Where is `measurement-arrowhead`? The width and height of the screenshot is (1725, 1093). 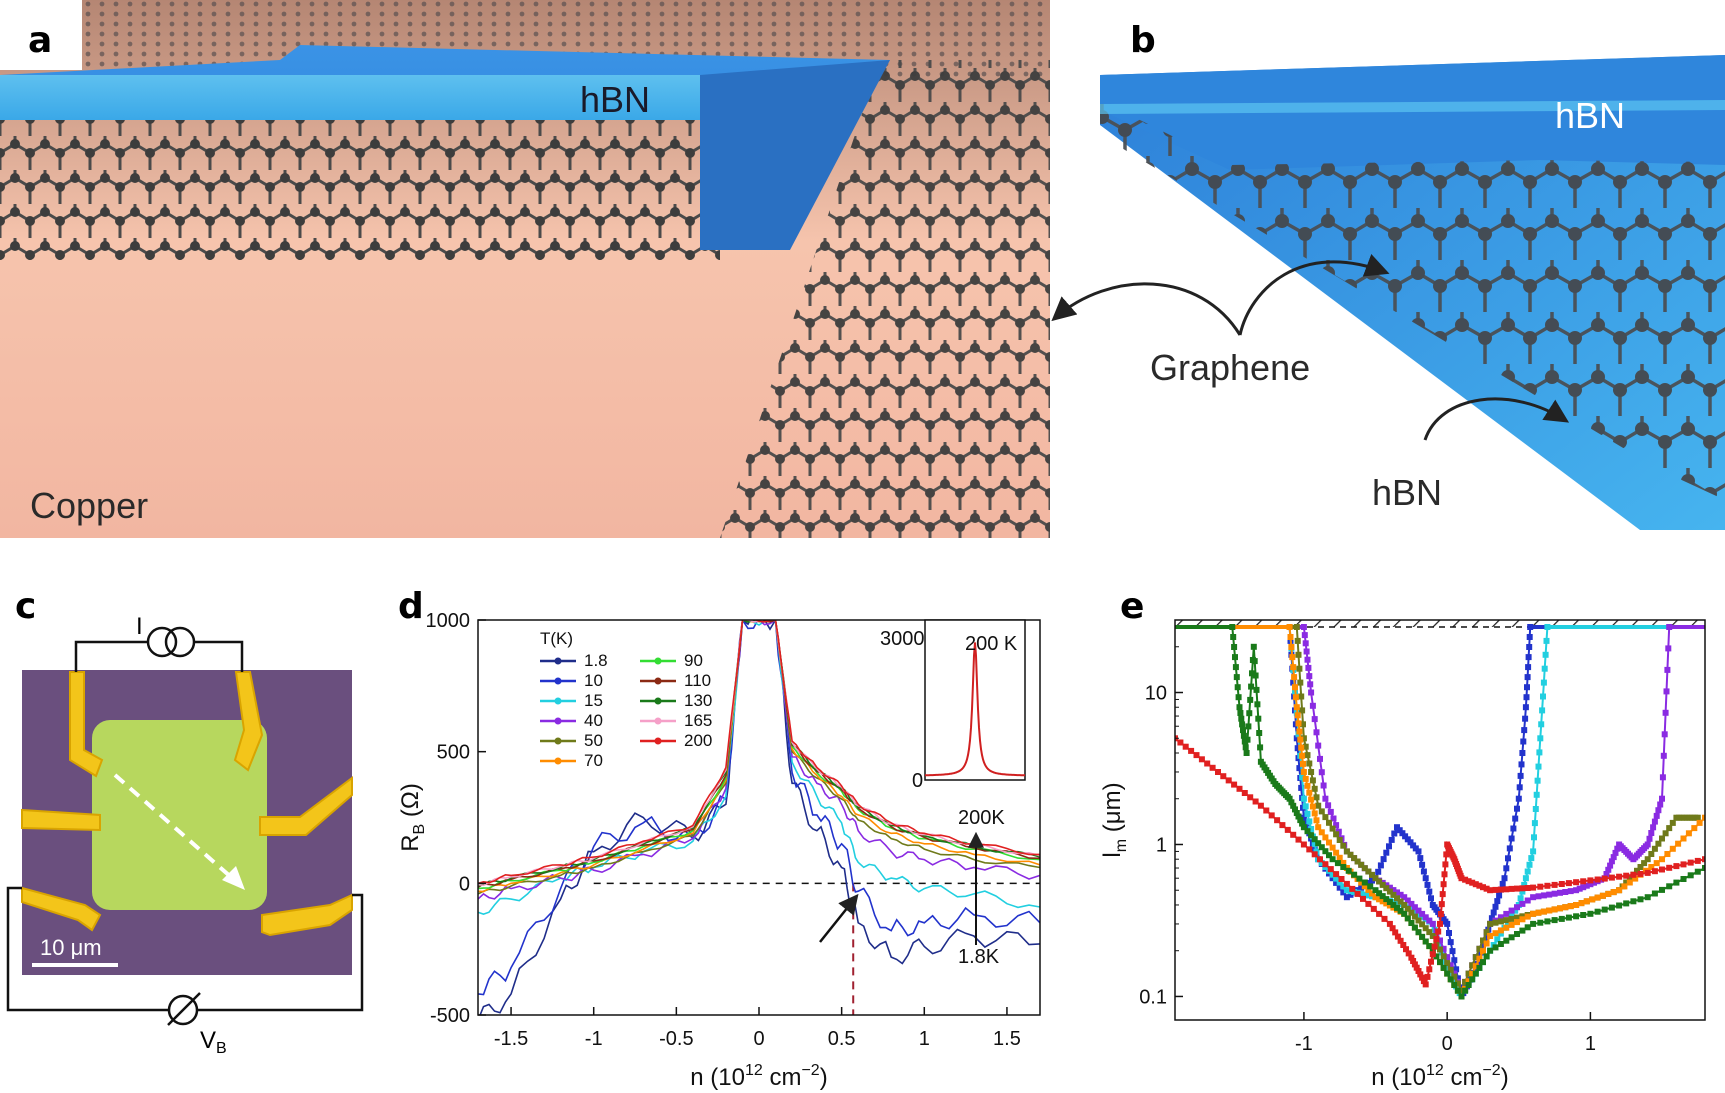 measurement-arrowhead is located at coordinates (233, 878).